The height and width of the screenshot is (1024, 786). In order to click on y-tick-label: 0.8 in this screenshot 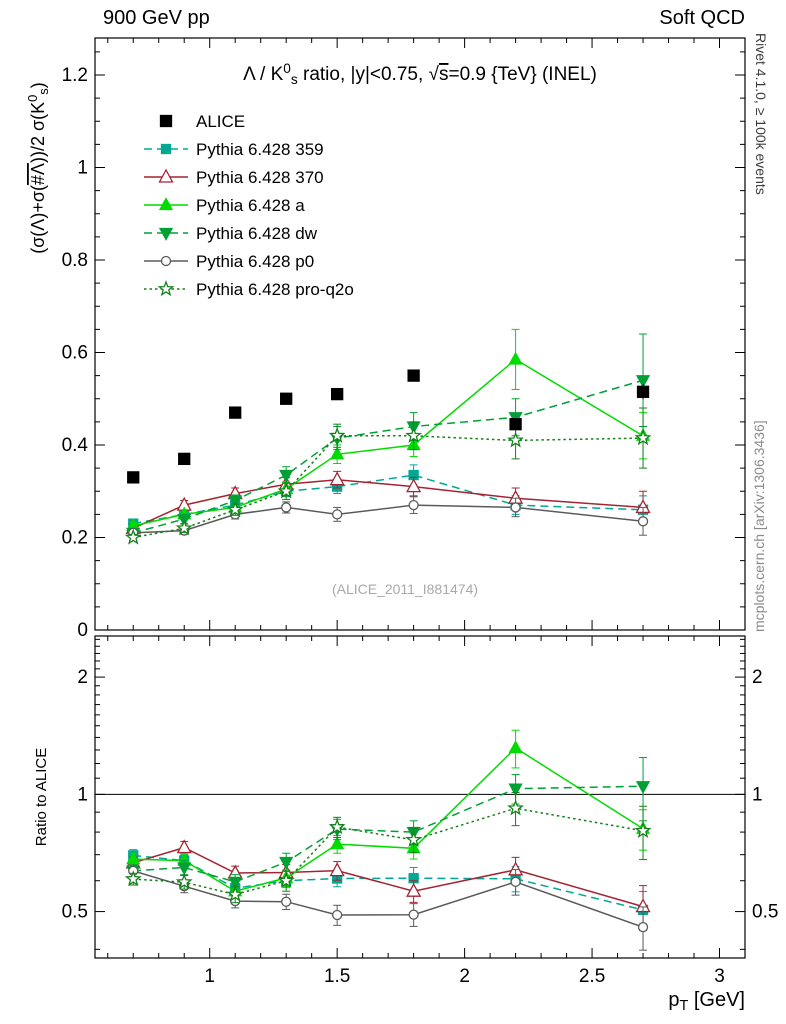, I will do `click(75, 260)`.